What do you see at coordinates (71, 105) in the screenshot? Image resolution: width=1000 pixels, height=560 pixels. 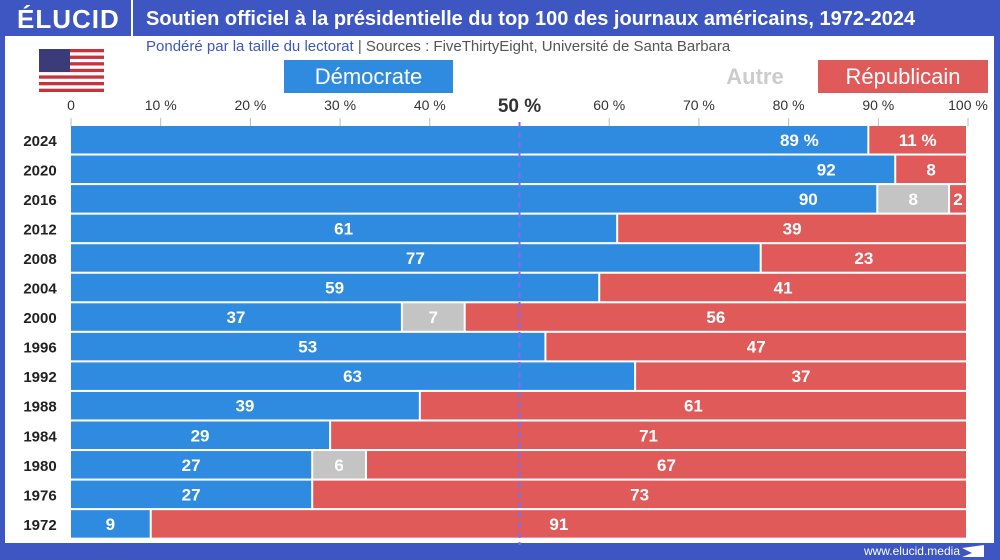 I see `tick-label: 0` at bounding box center [71, 105].